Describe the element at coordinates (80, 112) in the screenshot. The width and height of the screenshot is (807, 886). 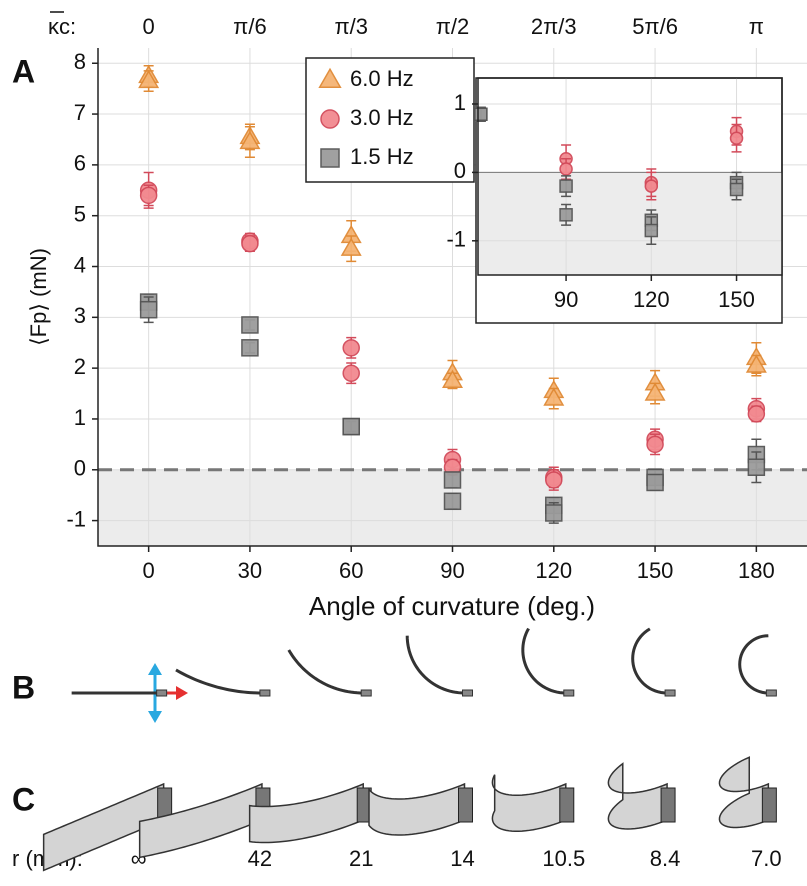
I see `y-tick-label: 7` at that location.